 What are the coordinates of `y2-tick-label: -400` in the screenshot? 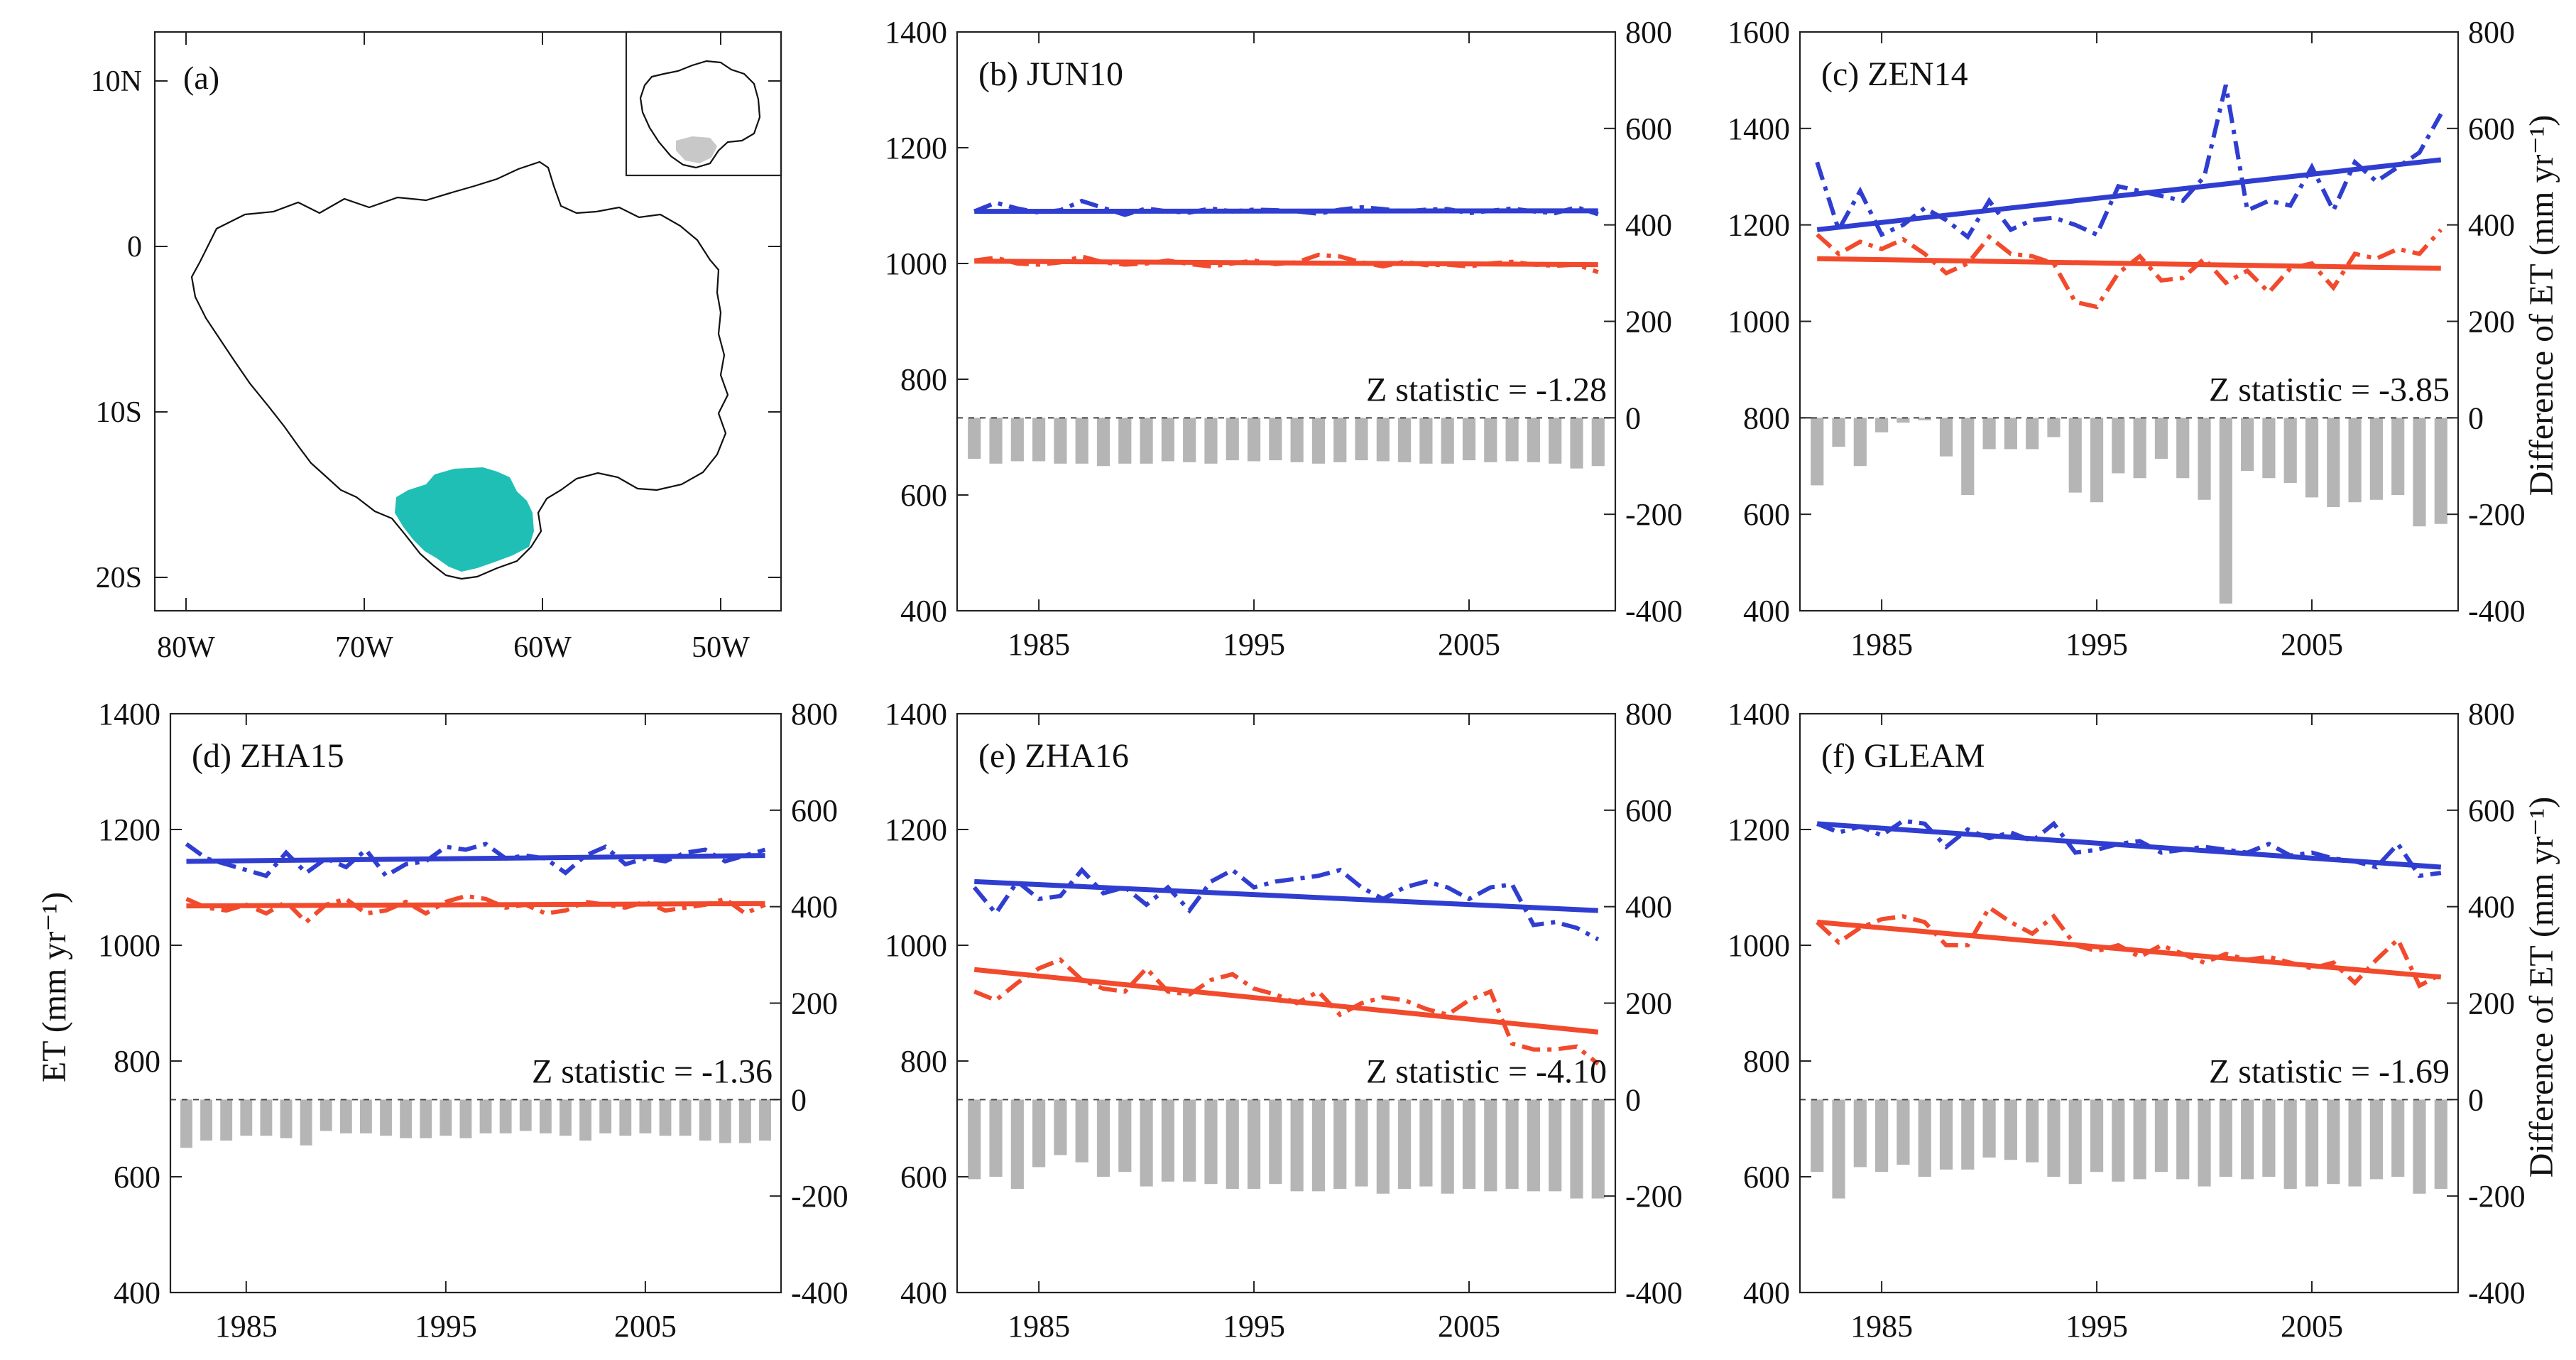 It's located at (2497, 612).